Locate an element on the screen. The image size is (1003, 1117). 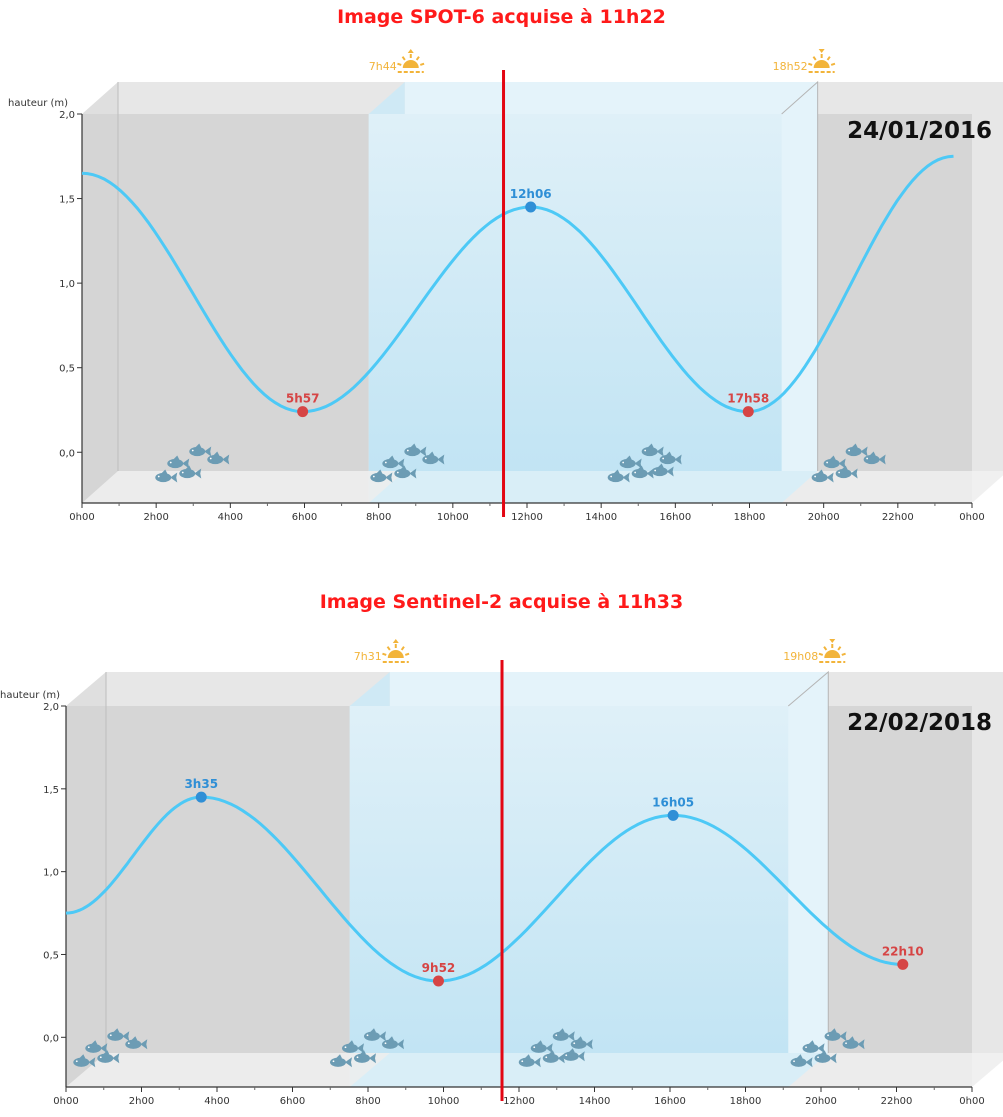
low-tide-label: 5h57 is located at coordinates (303, 399).